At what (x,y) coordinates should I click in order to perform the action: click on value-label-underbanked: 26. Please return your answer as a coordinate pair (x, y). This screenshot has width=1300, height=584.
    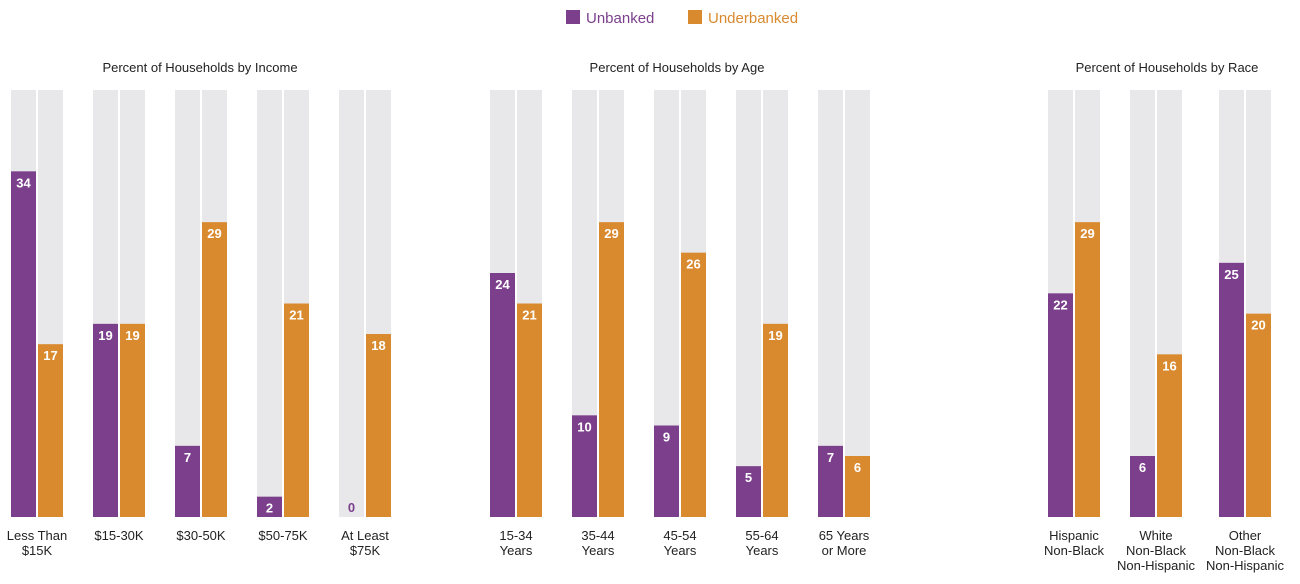
    Looking at the image, I should click on (693, 264).